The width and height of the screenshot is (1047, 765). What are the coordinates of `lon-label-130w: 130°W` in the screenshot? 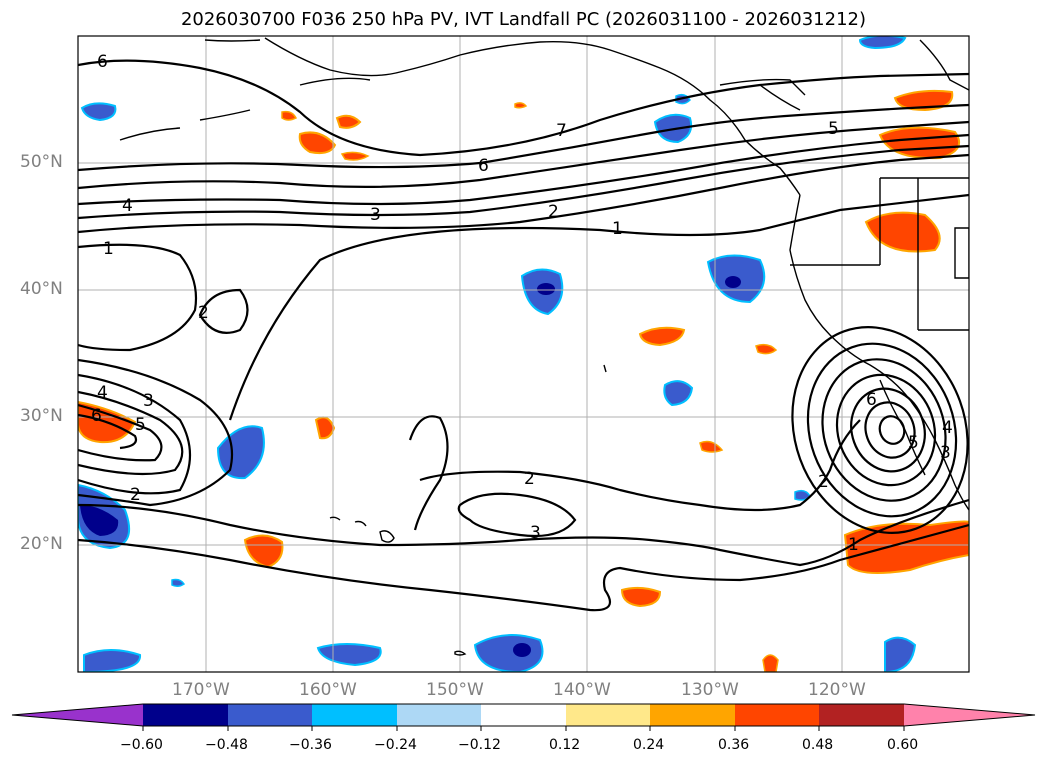 It's located at (710, 690).